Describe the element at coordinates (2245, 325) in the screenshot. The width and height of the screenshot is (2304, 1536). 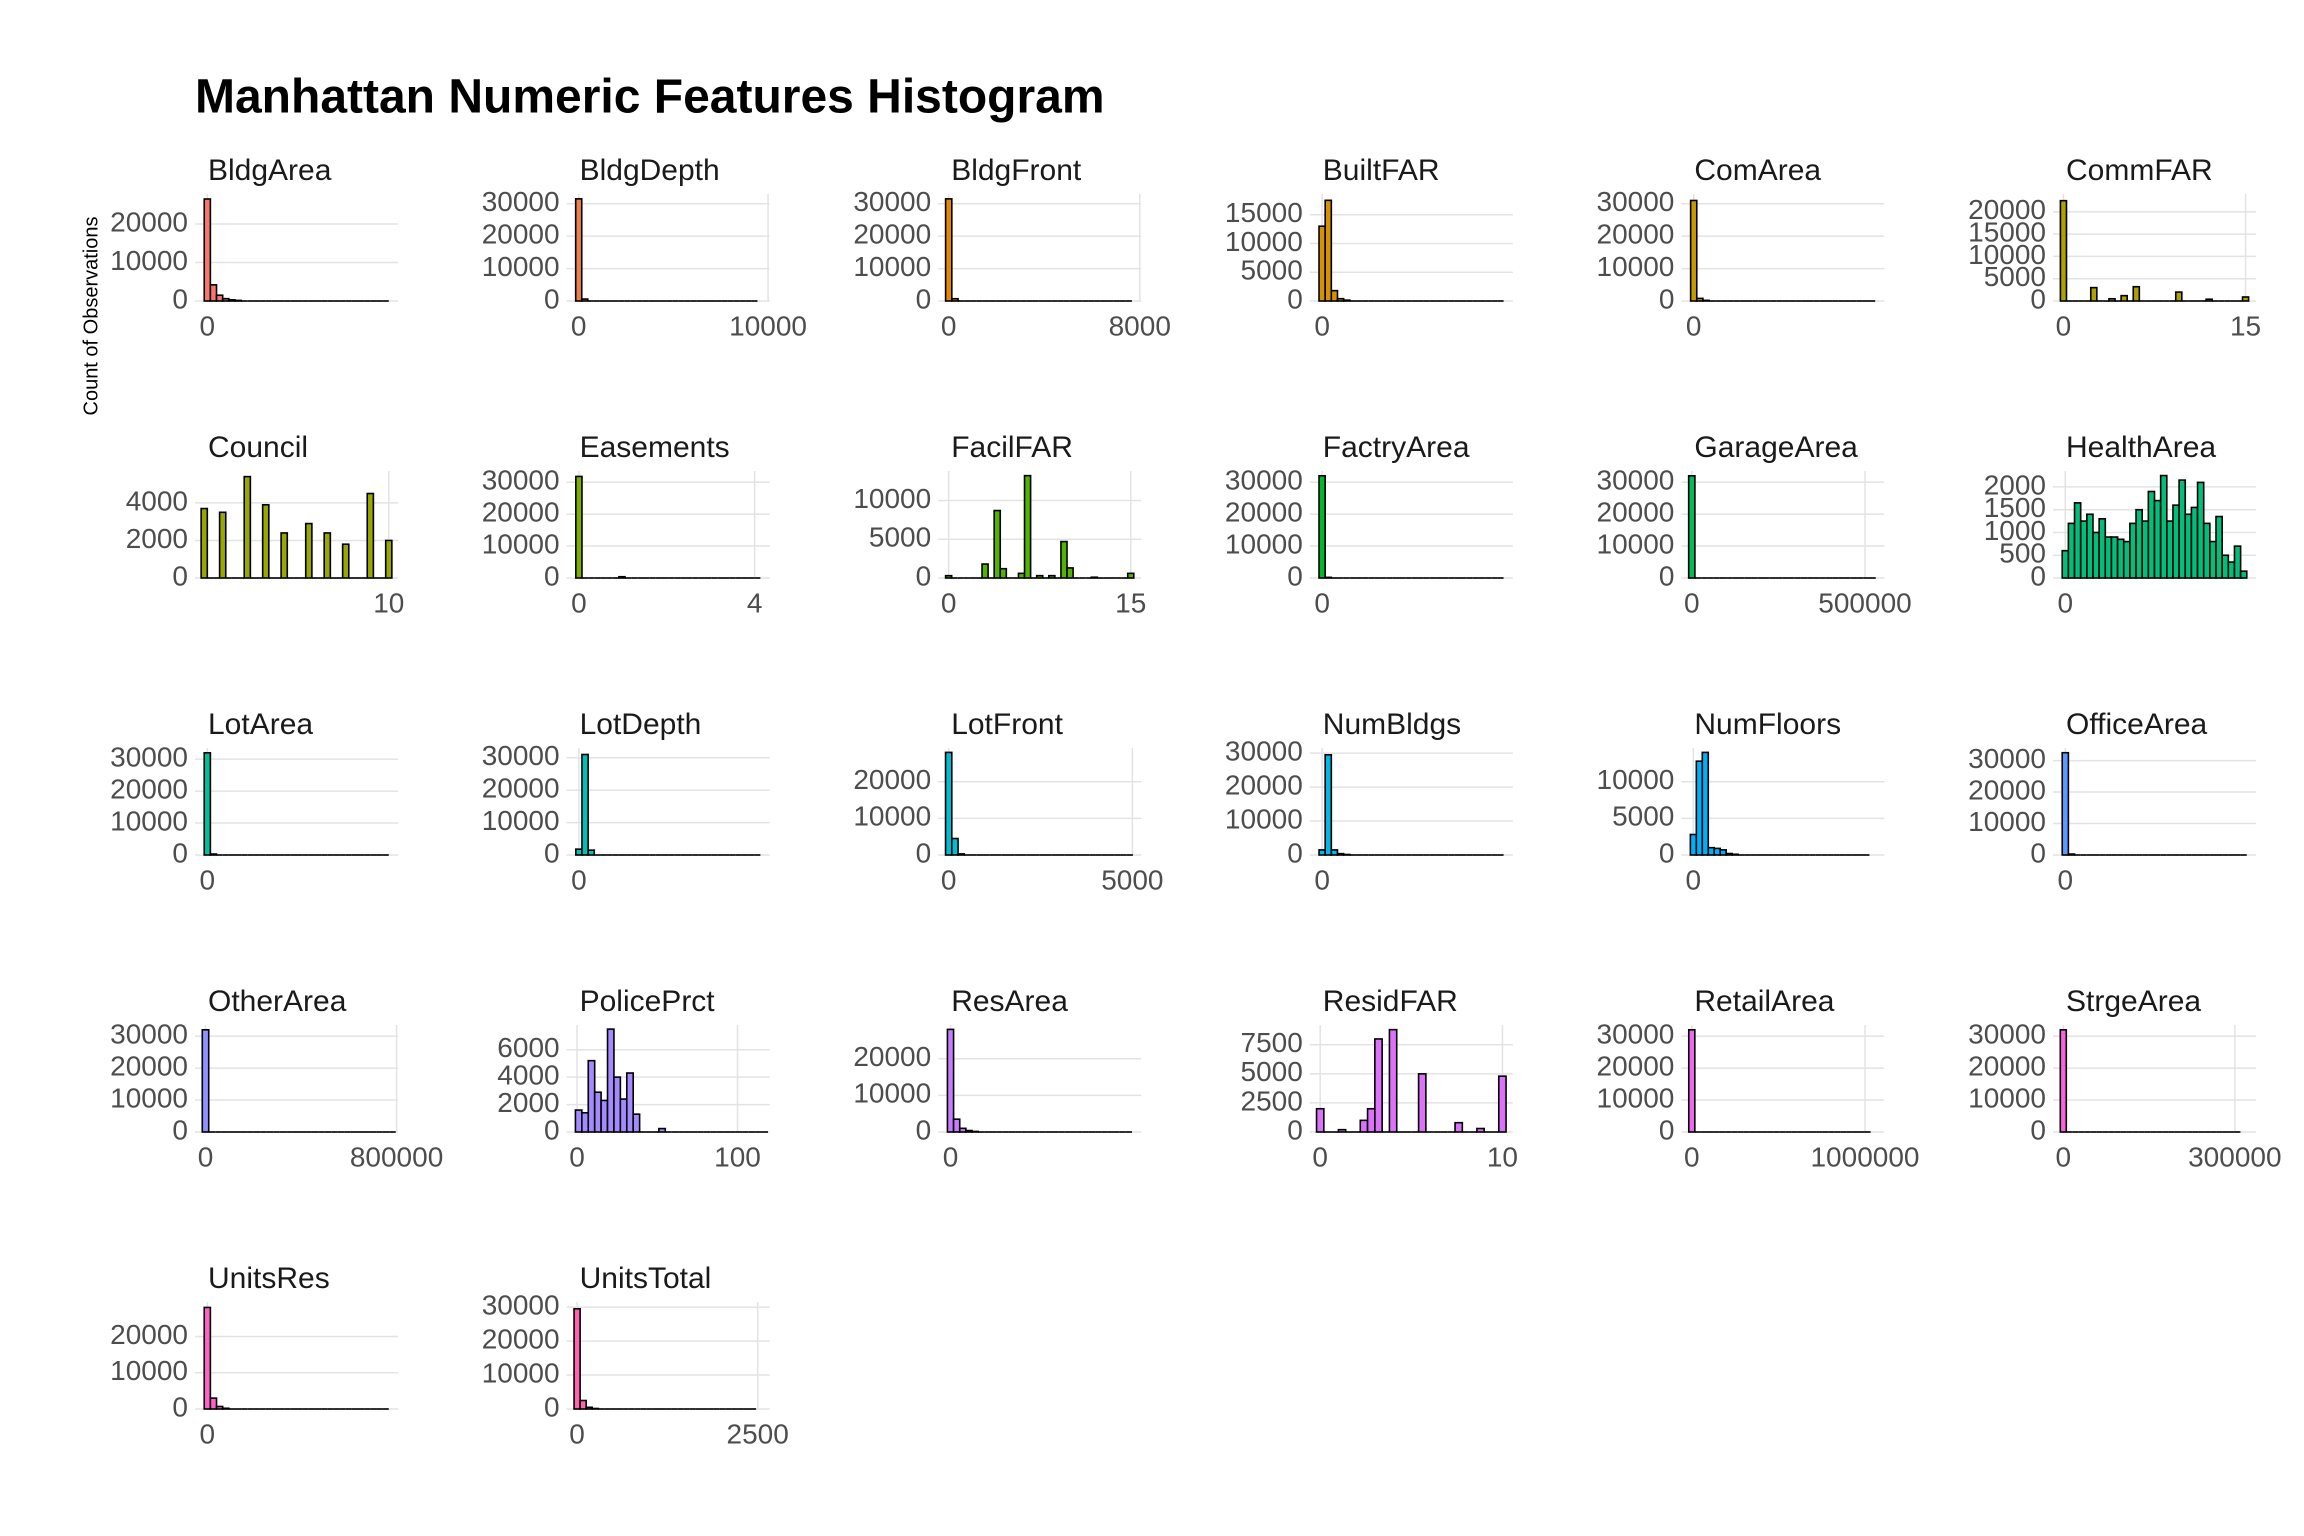
I see `x-tick-label: 15` at that location.